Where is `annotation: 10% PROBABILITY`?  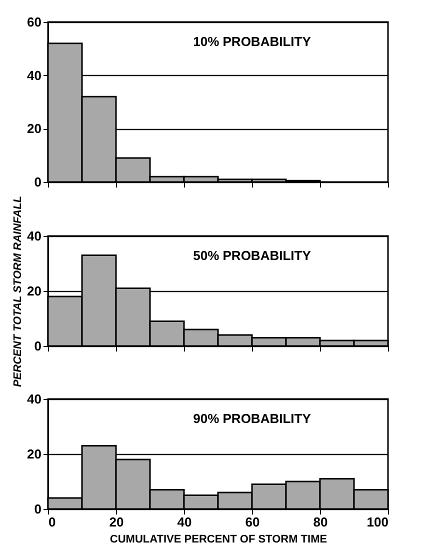
annotation: 10% PROBABILITY is located at coordinates (252, 41).